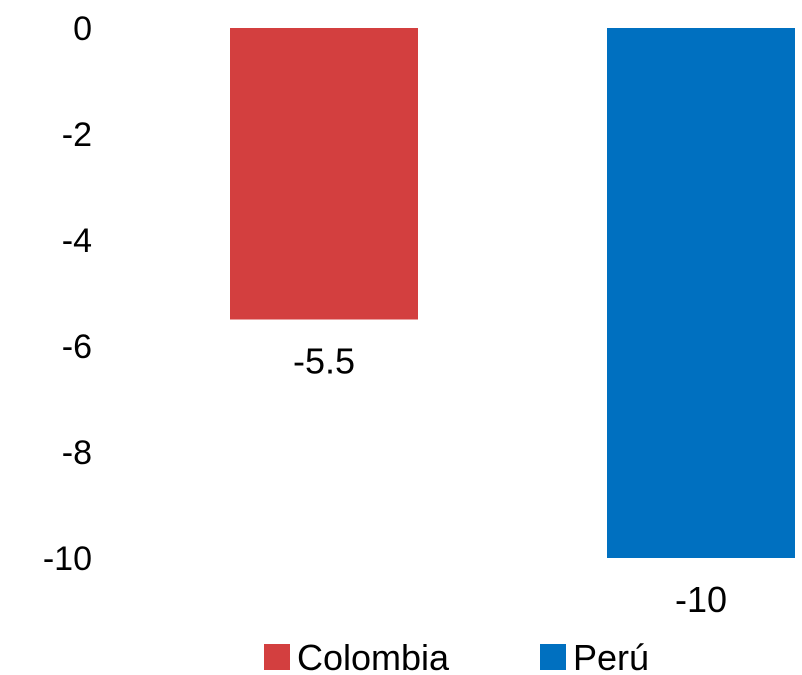 Image resolution: width=802 pixels, height=675 pixels. Describe the element at coordinates (456, 656) in the screenshot. I see `legend: Colombia Perú` at that location.